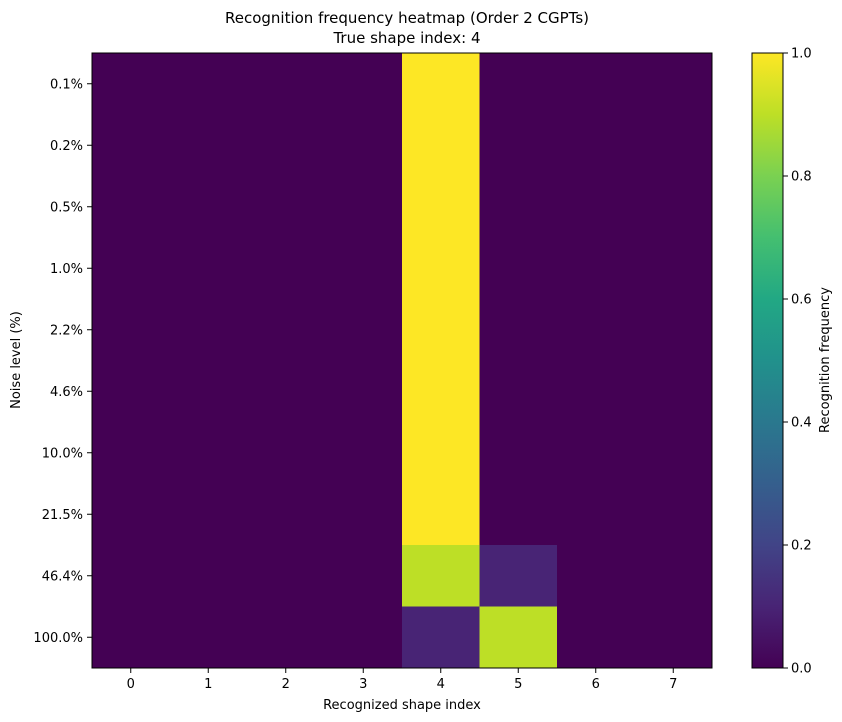  Describe the element at coordinates (402, 680) in the screenshot. I see `x-axis-ticks: 0 1 2 3 4 5 6 7` at that location.